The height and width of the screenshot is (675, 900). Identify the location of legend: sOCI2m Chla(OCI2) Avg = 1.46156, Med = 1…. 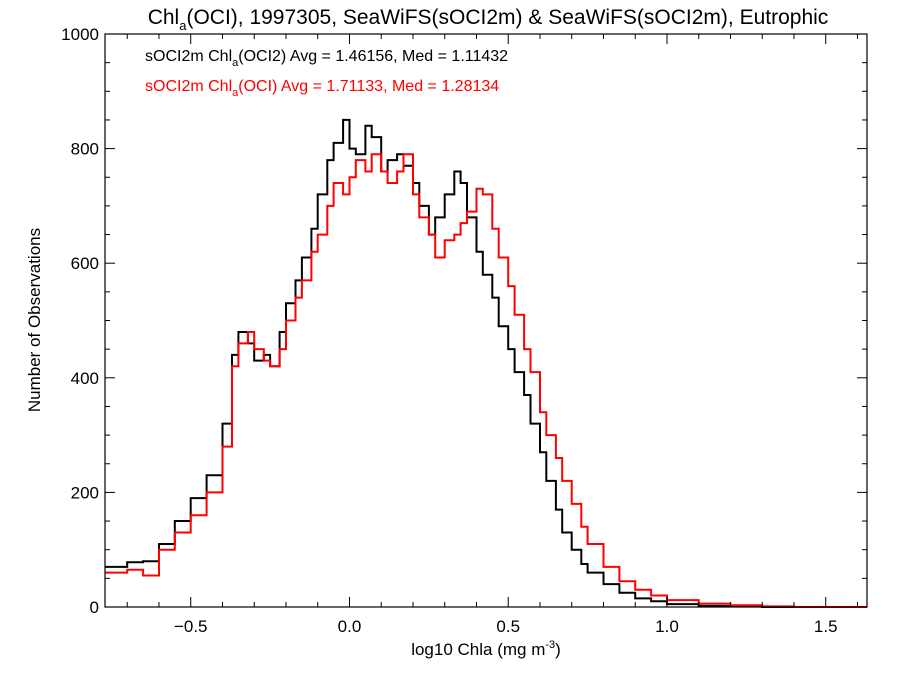
(326, 73).